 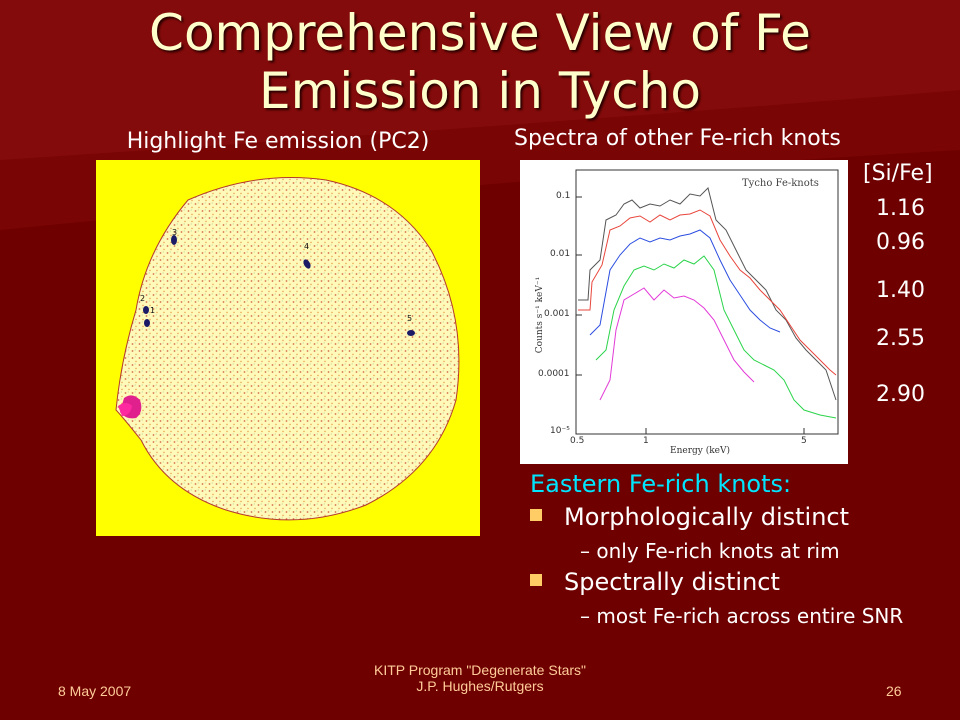 I want to click on bullet-spectral: Spectrally distinct, so click(x=655, y=582).